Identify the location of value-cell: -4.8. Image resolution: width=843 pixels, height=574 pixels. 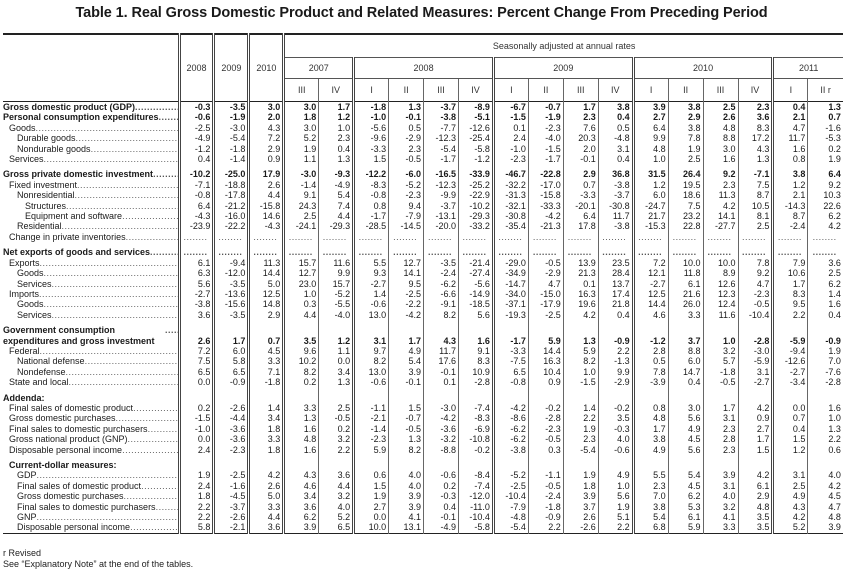
(615, 138).